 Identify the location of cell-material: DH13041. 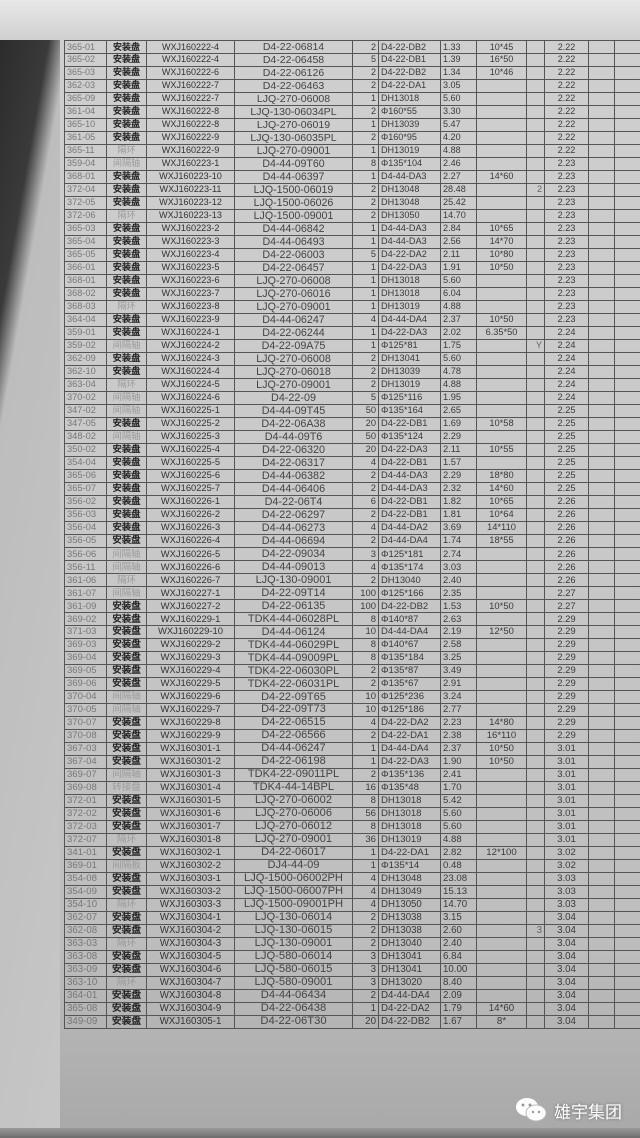
(409, 957).